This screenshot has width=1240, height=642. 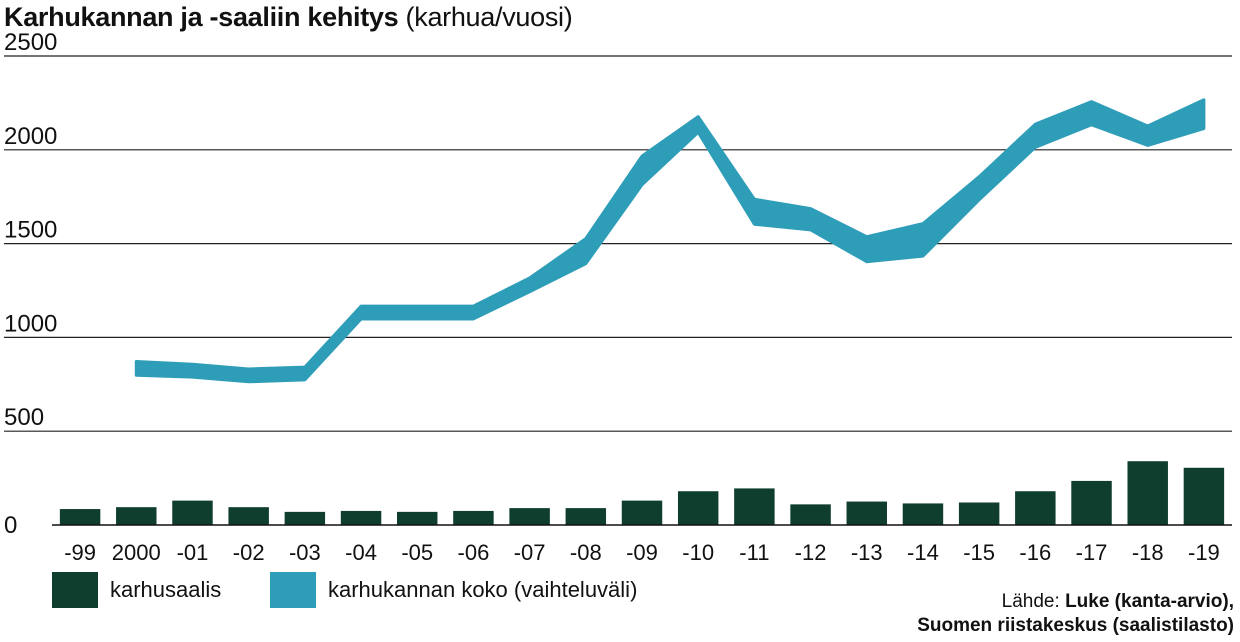 What do you see at coordinates (642, 552) in the screenshot?
I see `x-tick-label--09: -09` at bounding box center [642, 552].